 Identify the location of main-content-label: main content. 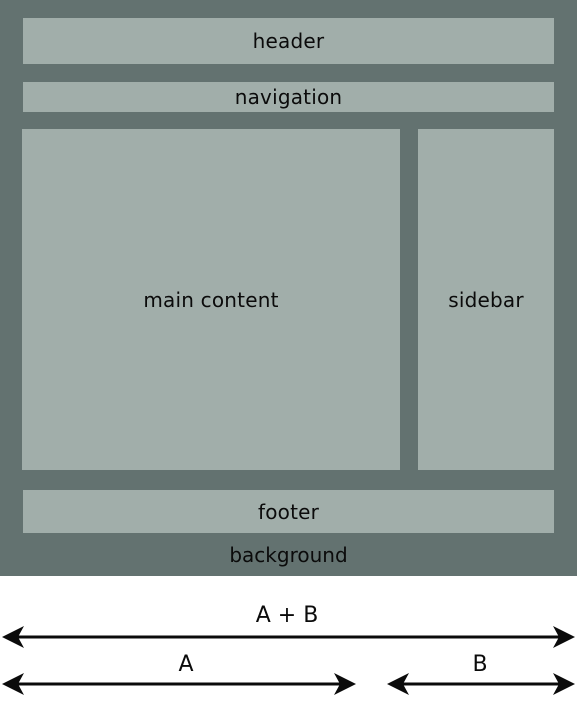
(211, 299).